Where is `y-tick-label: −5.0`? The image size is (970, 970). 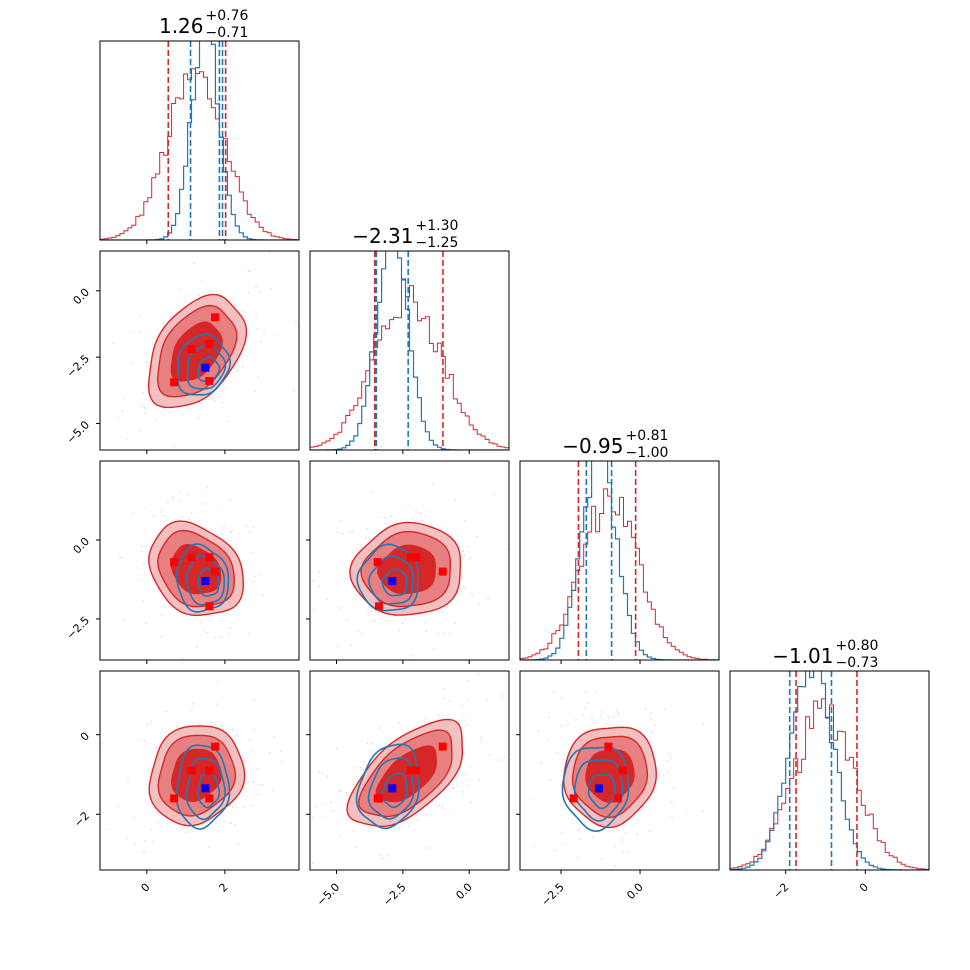
y-tick-label: −5.0 is located at coordinates (78, 432).